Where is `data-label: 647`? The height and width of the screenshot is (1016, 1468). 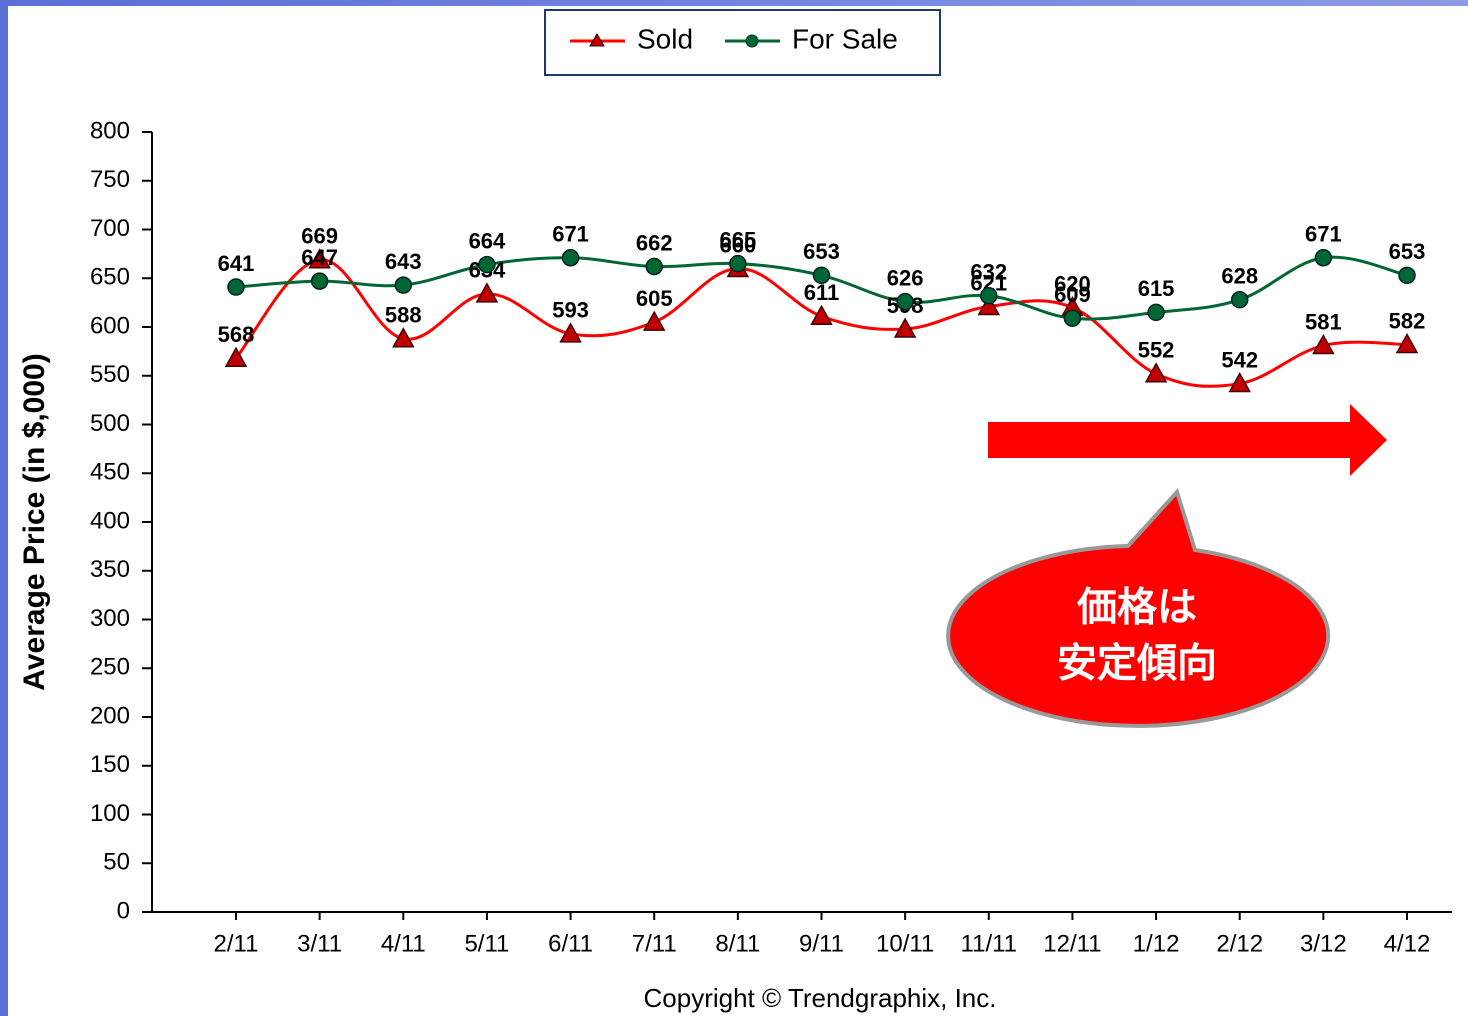 data-label: 647 is located at coordinates (319, 257).